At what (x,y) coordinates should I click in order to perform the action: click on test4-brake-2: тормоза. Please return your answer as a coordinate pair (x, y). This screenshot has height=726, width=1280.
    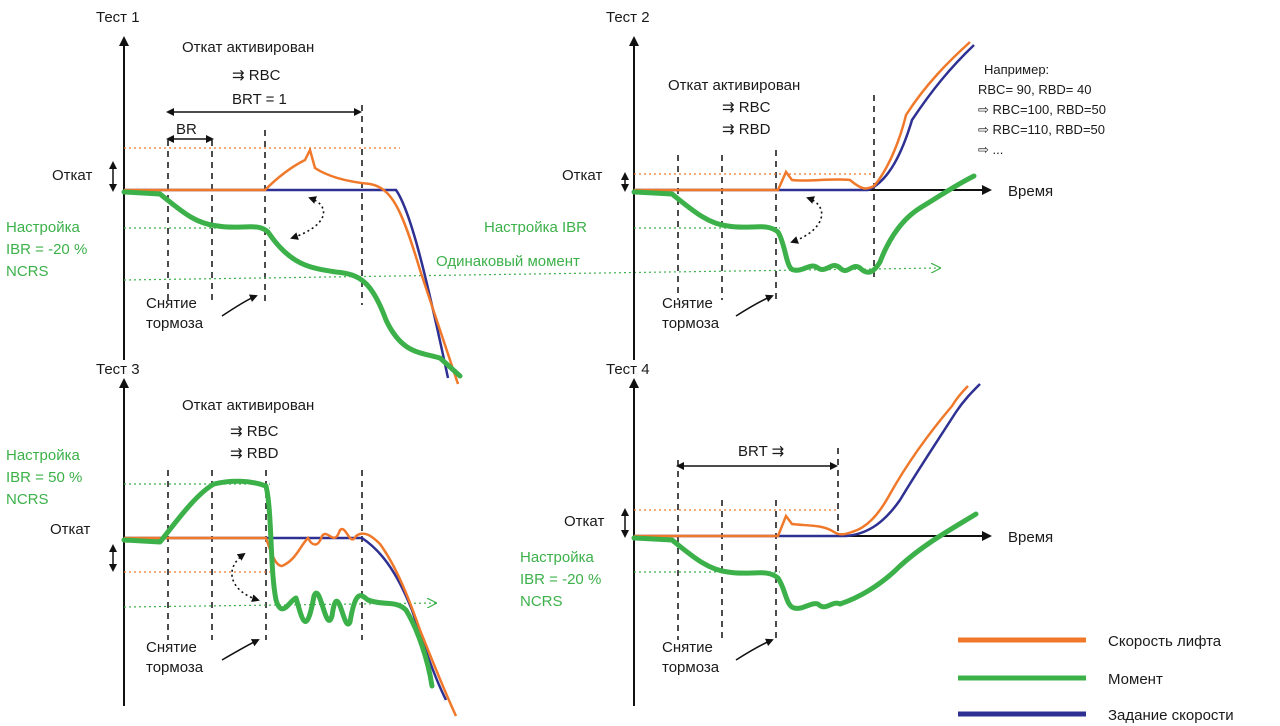
    Looking at the image, I should click on (691, 667).